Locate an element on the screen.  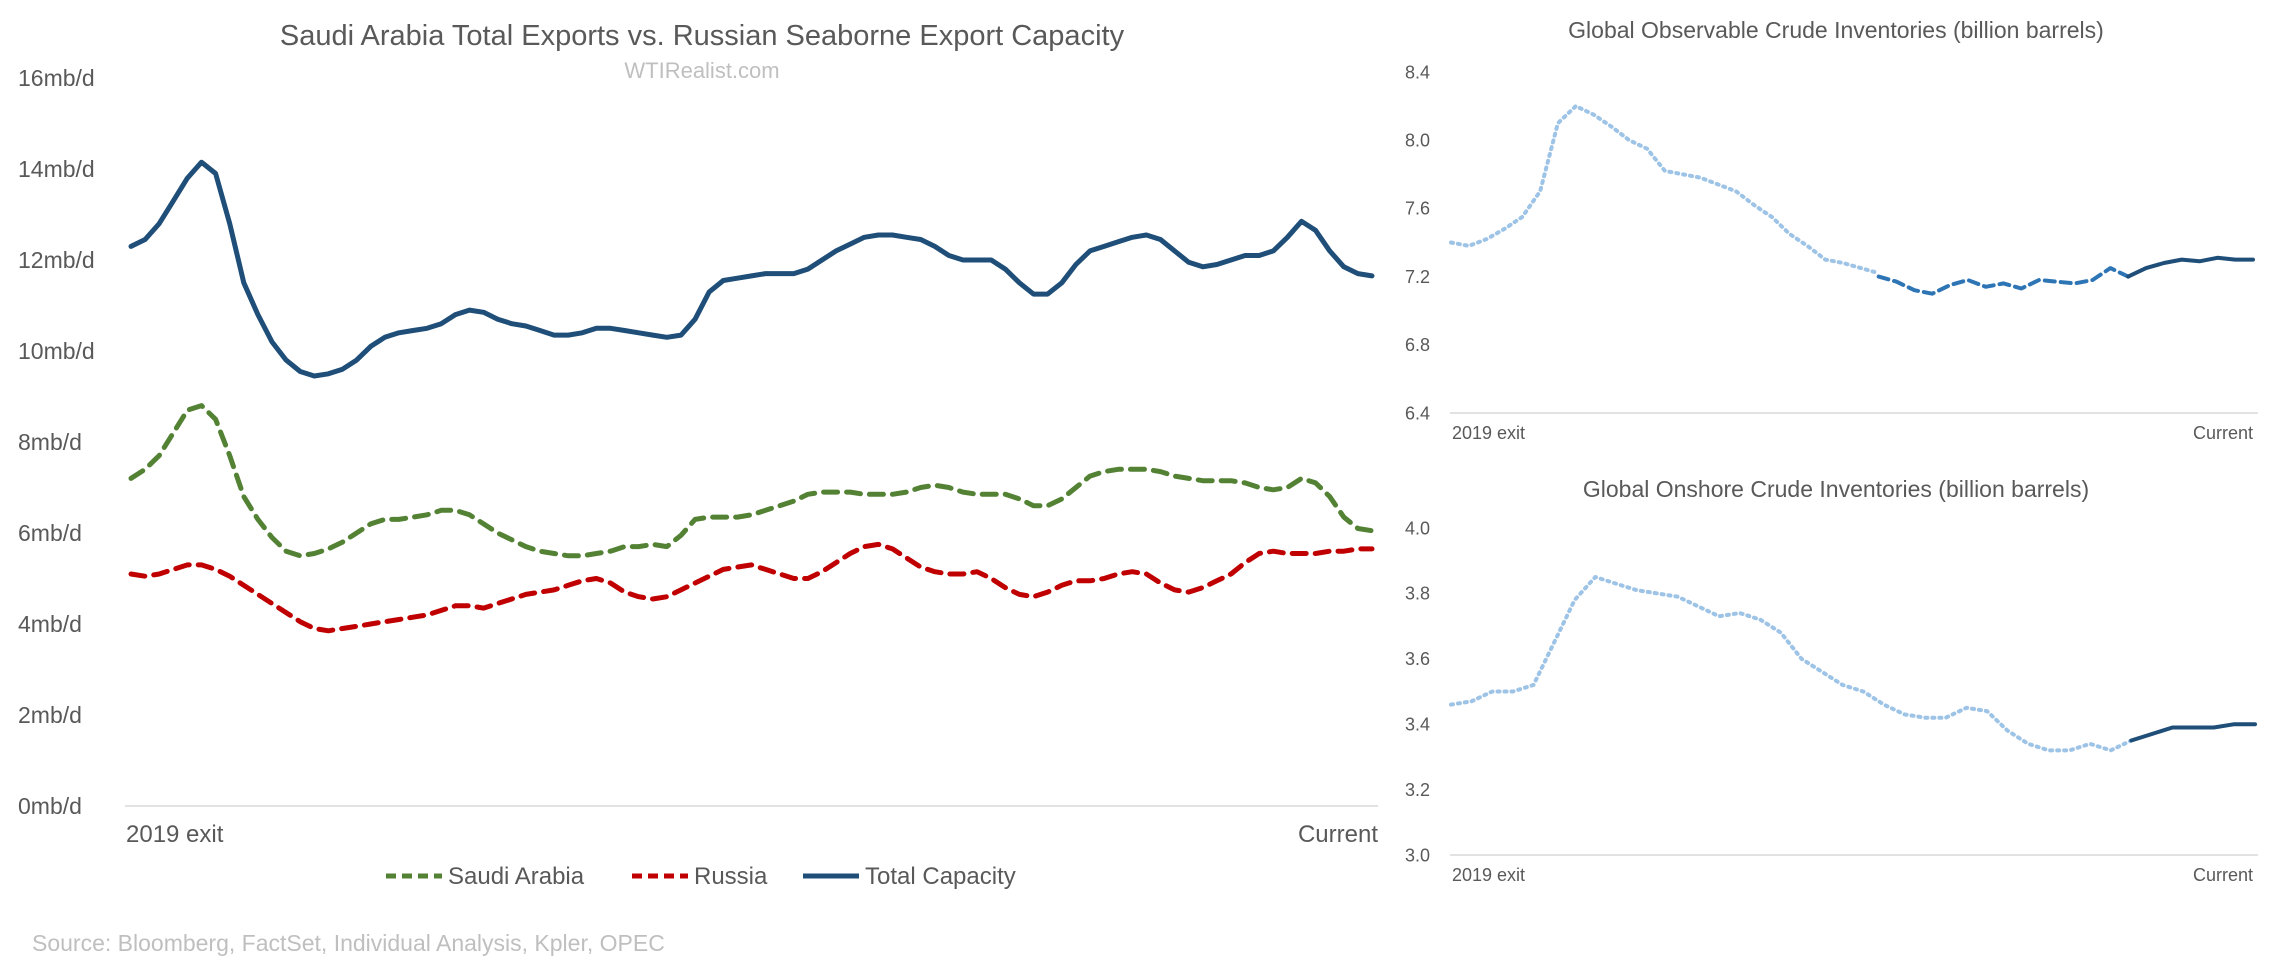
y-tick-label: 3.2 is located at coordinates (1417, 790).